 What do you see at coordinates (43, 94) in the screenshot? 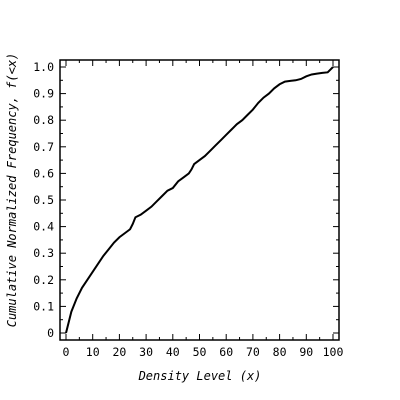
I see `y-tick-label: 0.9` at bounding box center [43, 94].